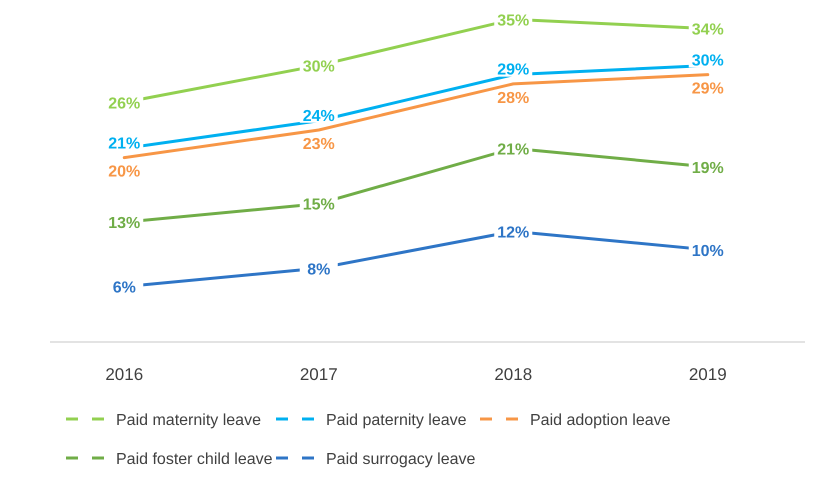 The width and height of the screenshot is (828, 477). I want to click on data-label: 26%, so click(124, 103).